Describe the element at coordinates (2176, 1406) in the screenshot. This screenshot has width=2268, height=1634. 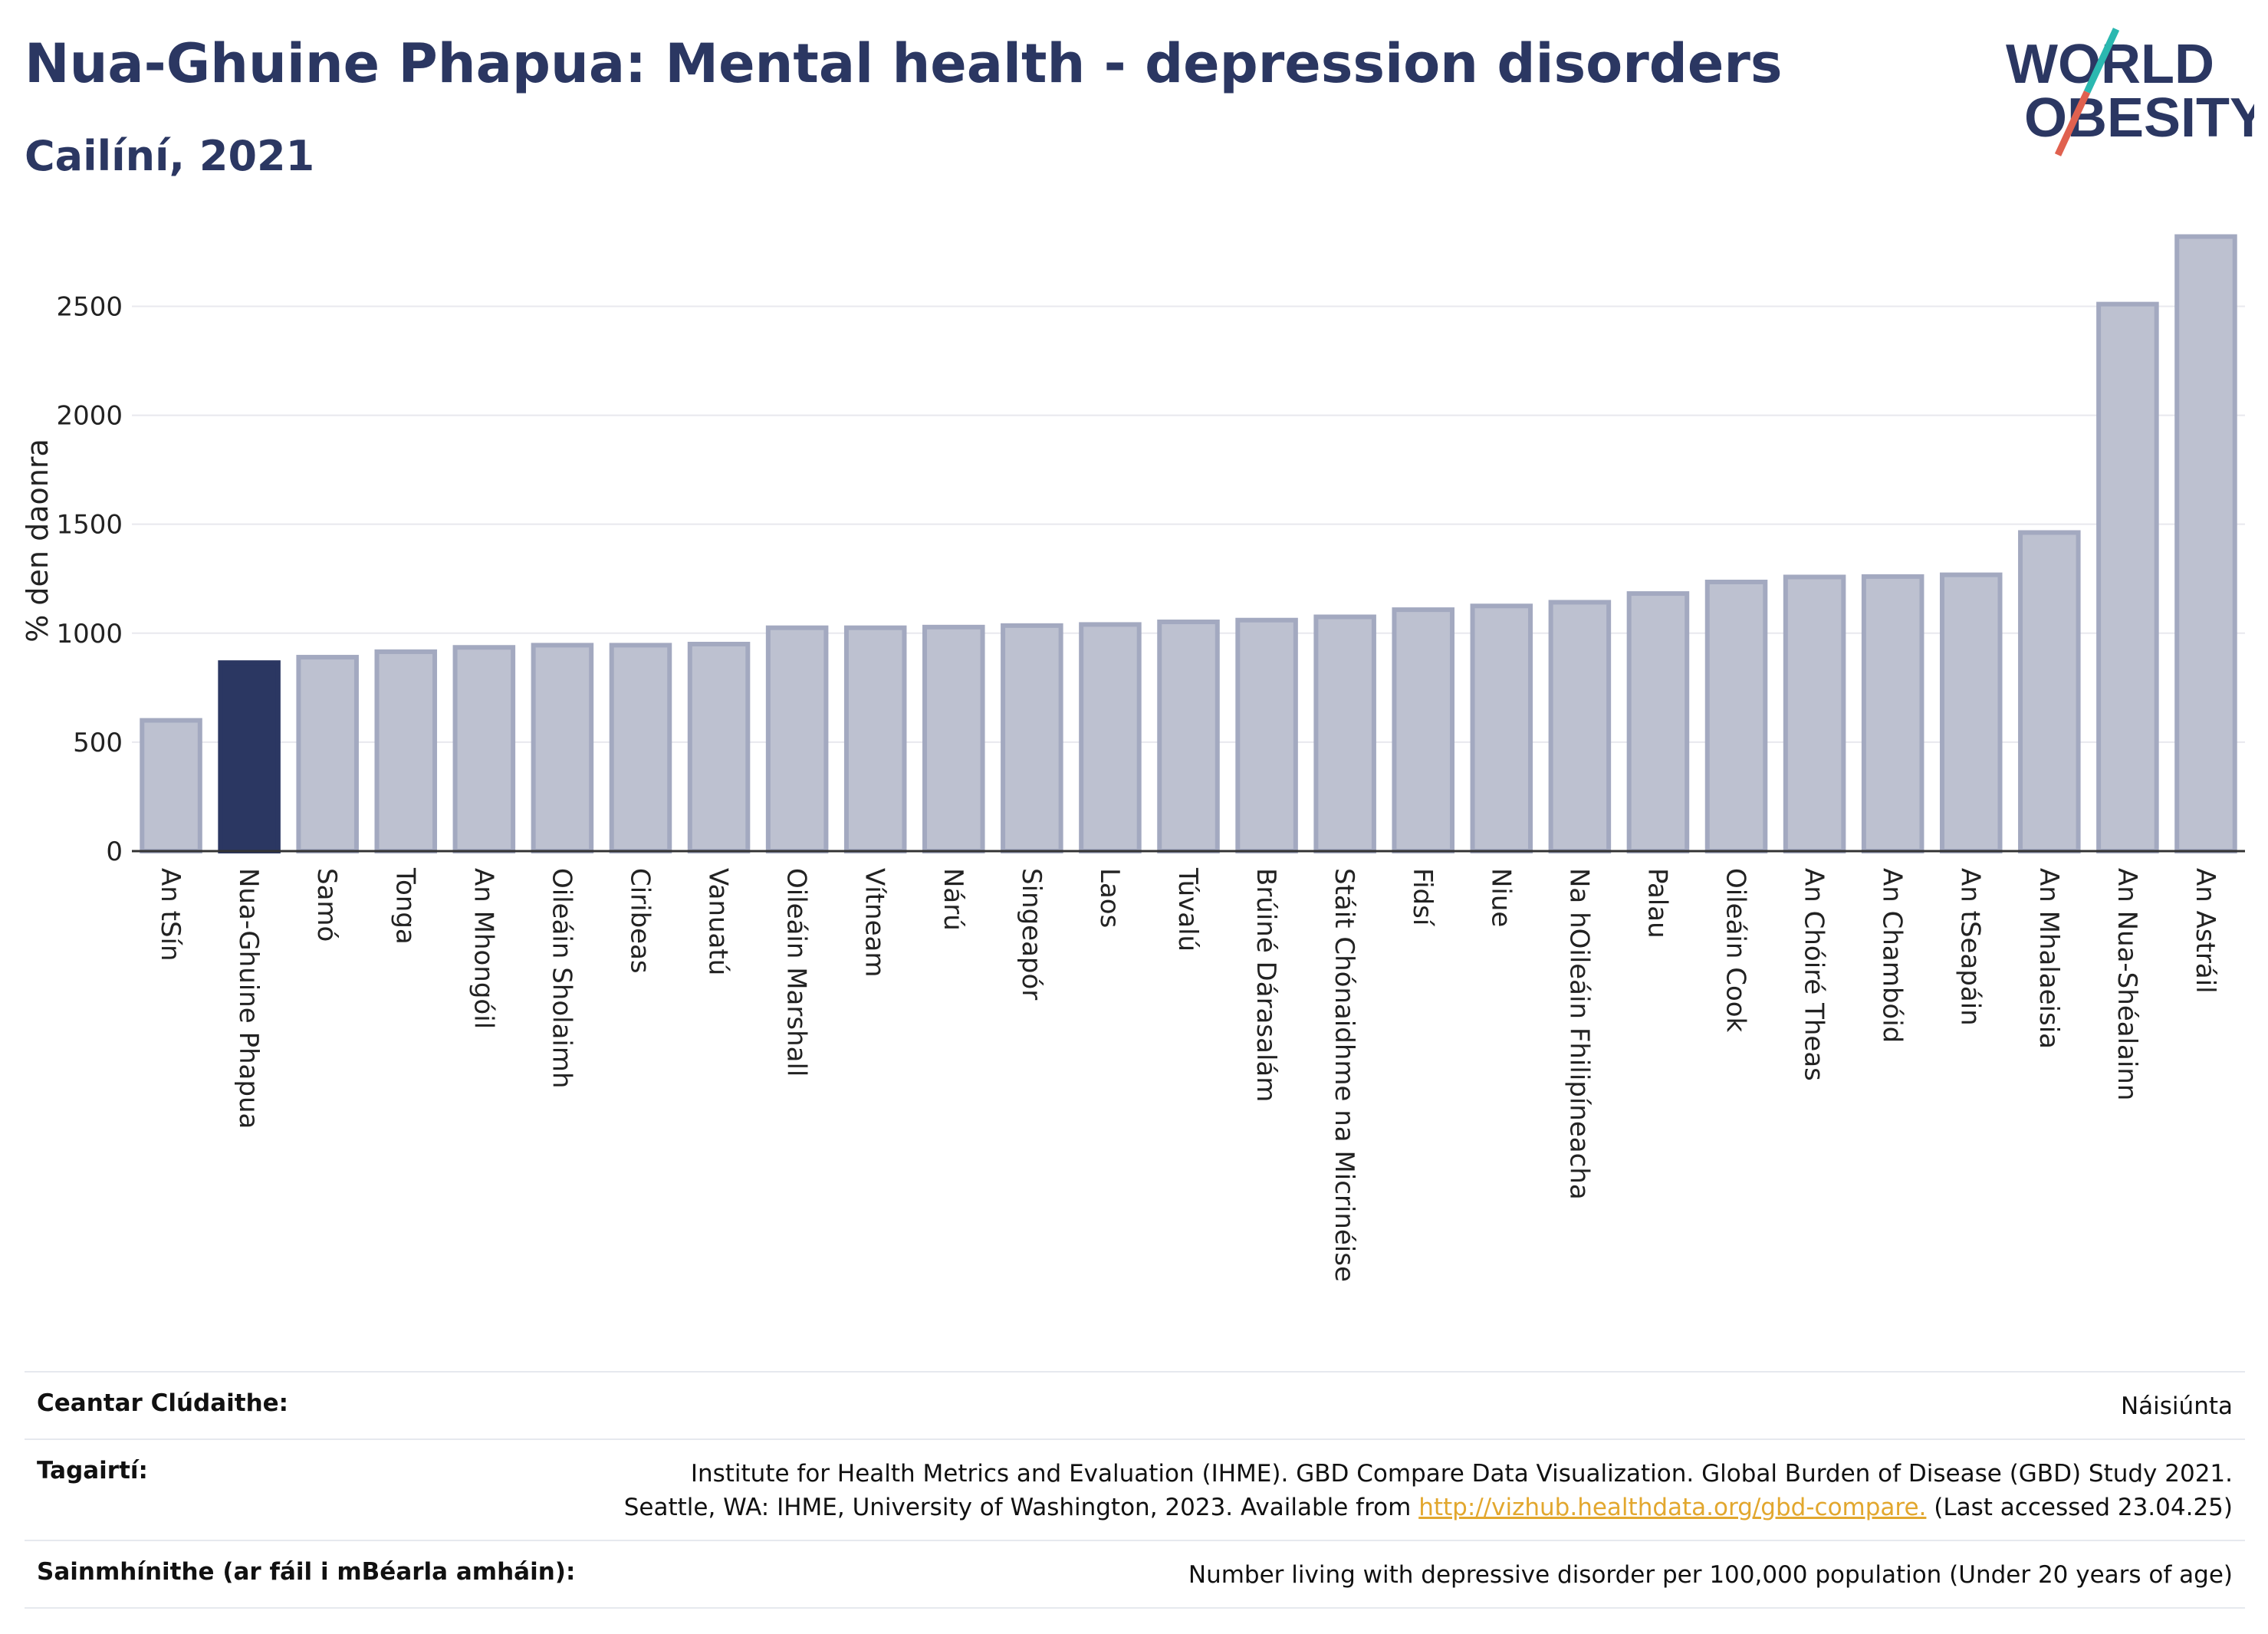
I see `coverage-value: Náisiúnta` at that location.